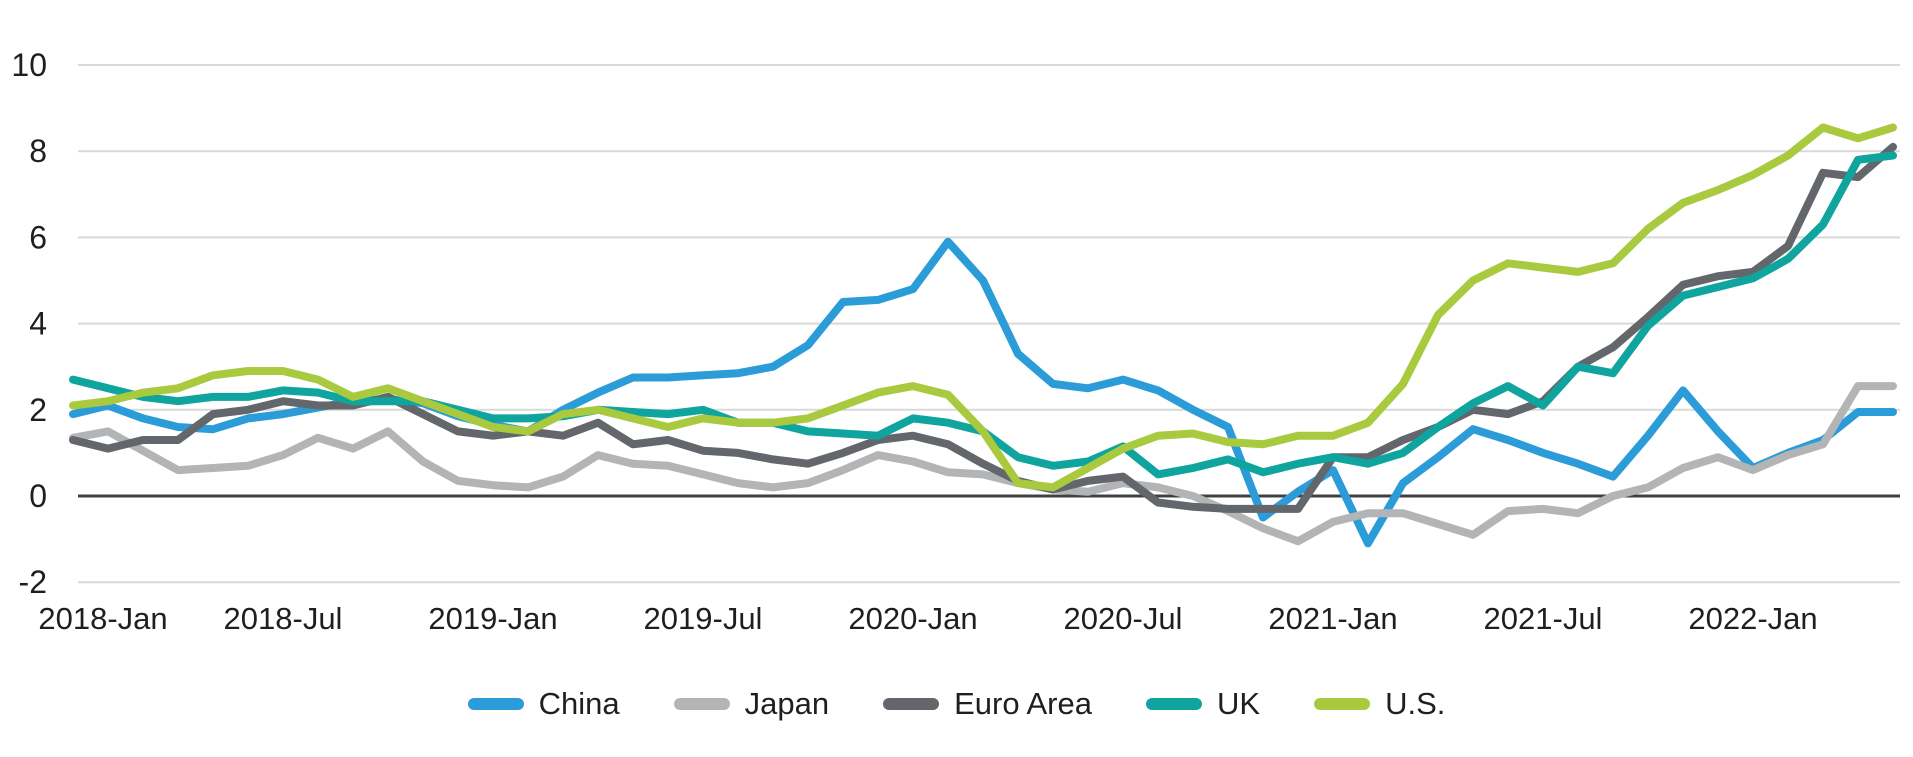  What do you see at coordinates (283, 618) in the screenshot?
I see `x-axis-tick-label: 2018-Jul` at bounding box center [283, 618].